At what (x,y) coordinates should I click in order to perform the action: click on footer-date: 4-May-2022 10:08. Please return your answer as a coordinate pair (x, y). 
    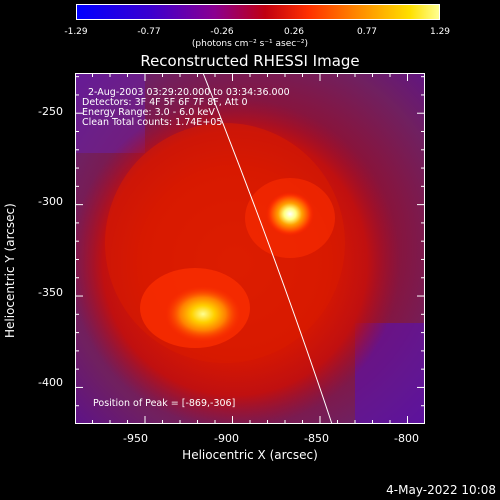
    Looking at the image, I should click on (441, 490).